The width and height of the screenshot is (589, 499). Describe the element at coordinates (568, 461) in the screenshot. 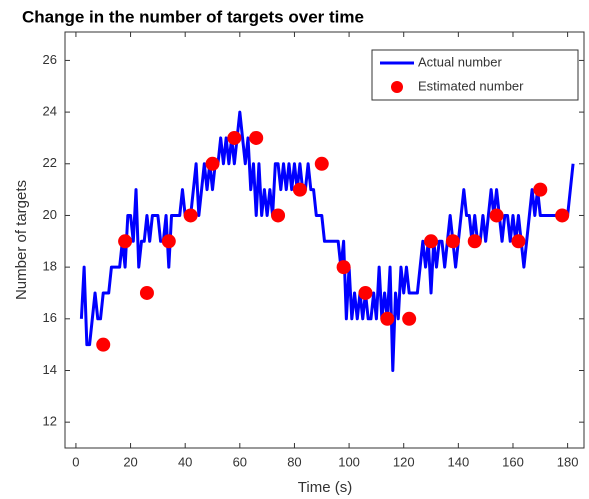

I see `x-tick-label: 180` at that location.